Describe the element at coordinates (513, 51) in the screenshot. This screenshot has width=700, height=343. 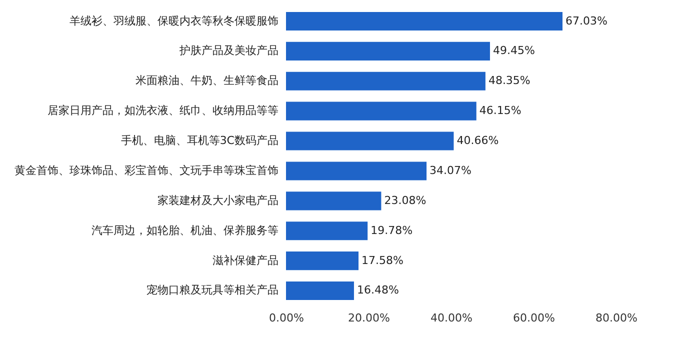
I see `data-label: 49.45%` at that location.